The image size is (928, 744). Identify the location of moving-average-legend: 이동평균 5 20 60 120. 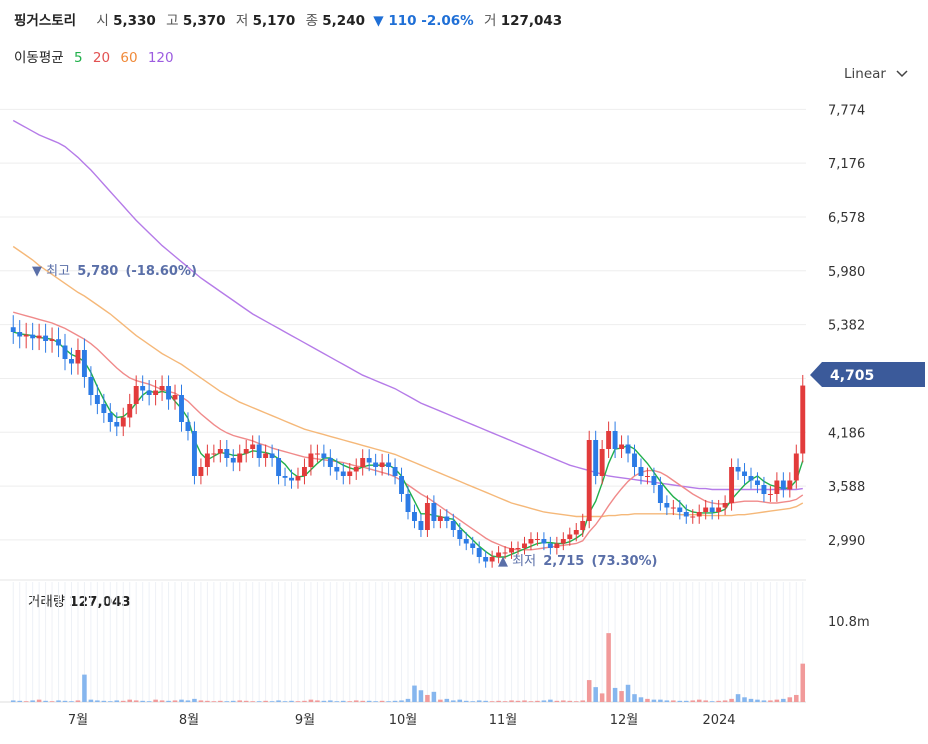
(94, 56).